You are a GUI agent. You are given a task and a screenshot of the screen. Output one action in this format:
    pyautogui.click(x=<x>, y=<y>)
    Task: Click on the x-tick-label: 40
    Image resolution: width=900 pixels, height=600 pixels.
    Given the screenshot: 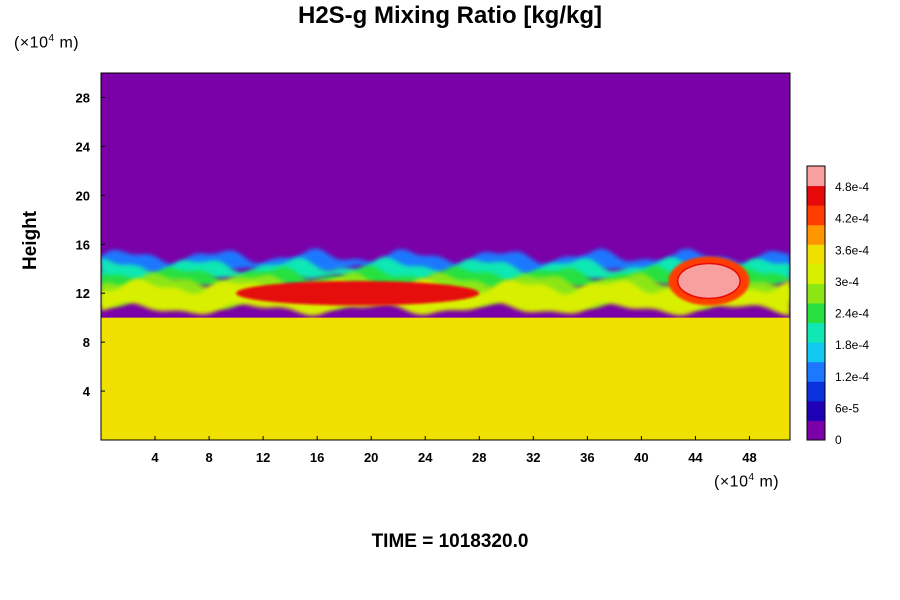 What is the action you would take?
    pyautogui.click(x=641, y=457)
    